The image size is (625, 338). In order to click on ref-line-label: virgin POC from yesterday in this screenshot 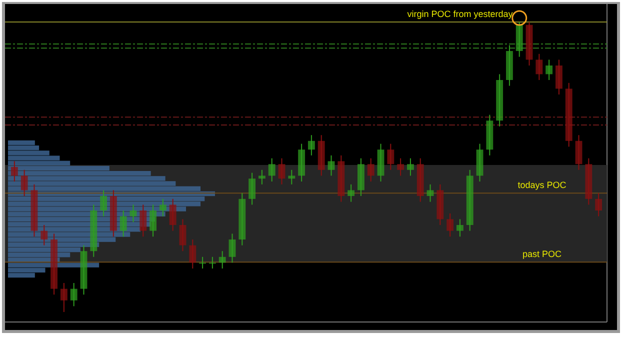, I will do `click(460, 14)`.